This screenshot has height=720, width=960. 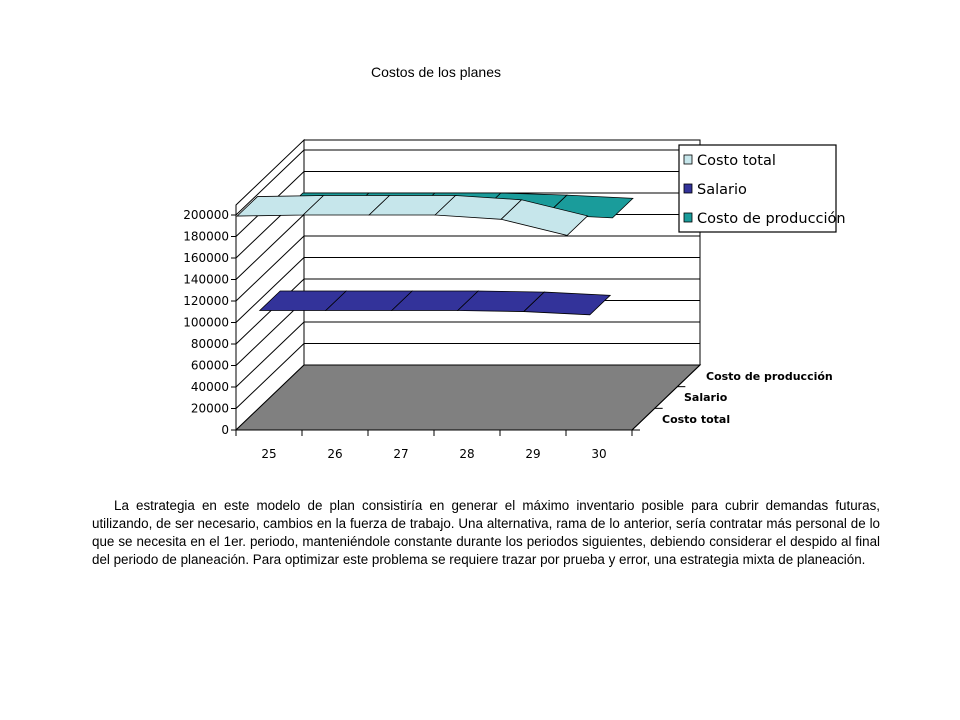 I want to click on back-wall, so click(x=502, y=252).